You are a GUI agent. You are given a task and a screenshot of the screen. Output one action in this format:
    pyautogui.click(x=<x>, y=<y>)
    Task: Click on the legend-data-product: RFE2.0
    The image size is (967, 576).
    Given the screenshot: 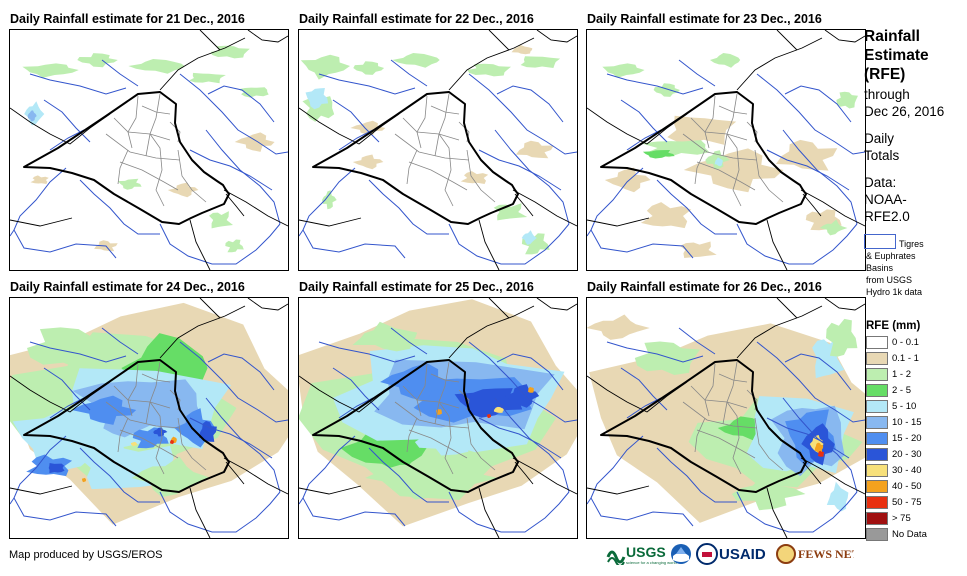 What is the action you would take?
    pyautogui.click(x=887, y=216)
    